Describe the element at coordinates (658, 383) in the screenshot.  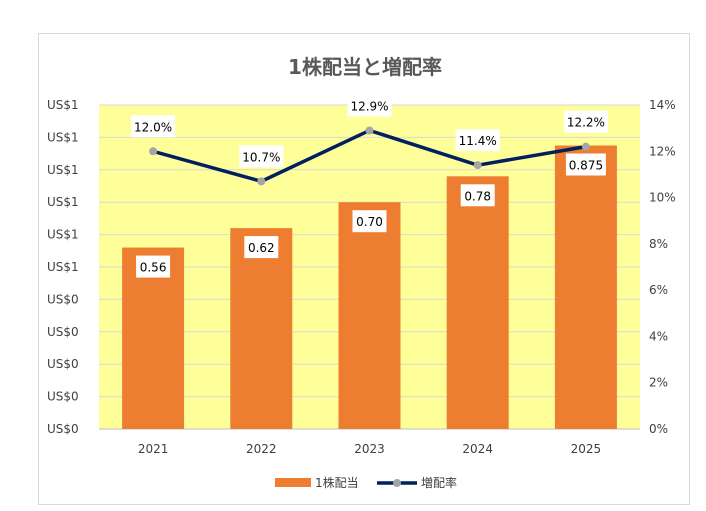
I see `y-right-tick-label: 2%` at that location.